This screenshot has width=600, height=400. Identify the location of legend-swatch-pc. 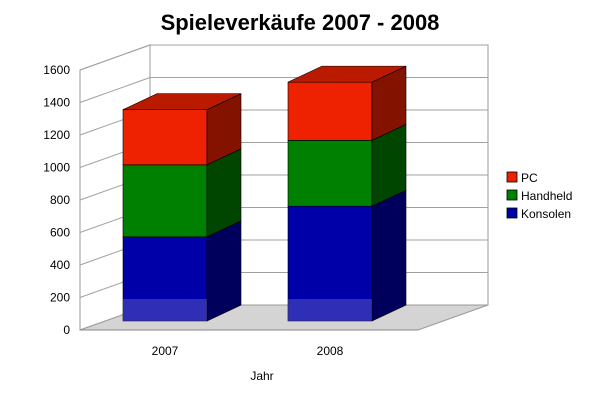
(512, 177).